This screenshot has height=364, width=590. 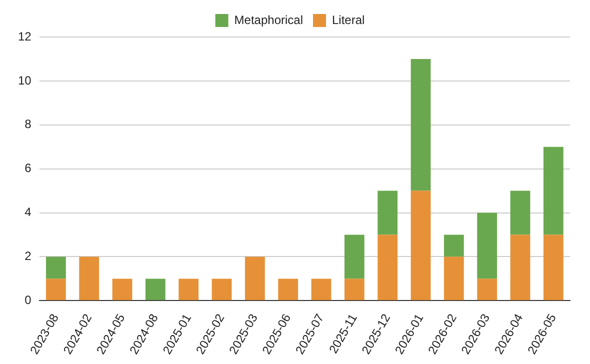 I want to click on y-tick-label: 4, so click(x=28, y=212).